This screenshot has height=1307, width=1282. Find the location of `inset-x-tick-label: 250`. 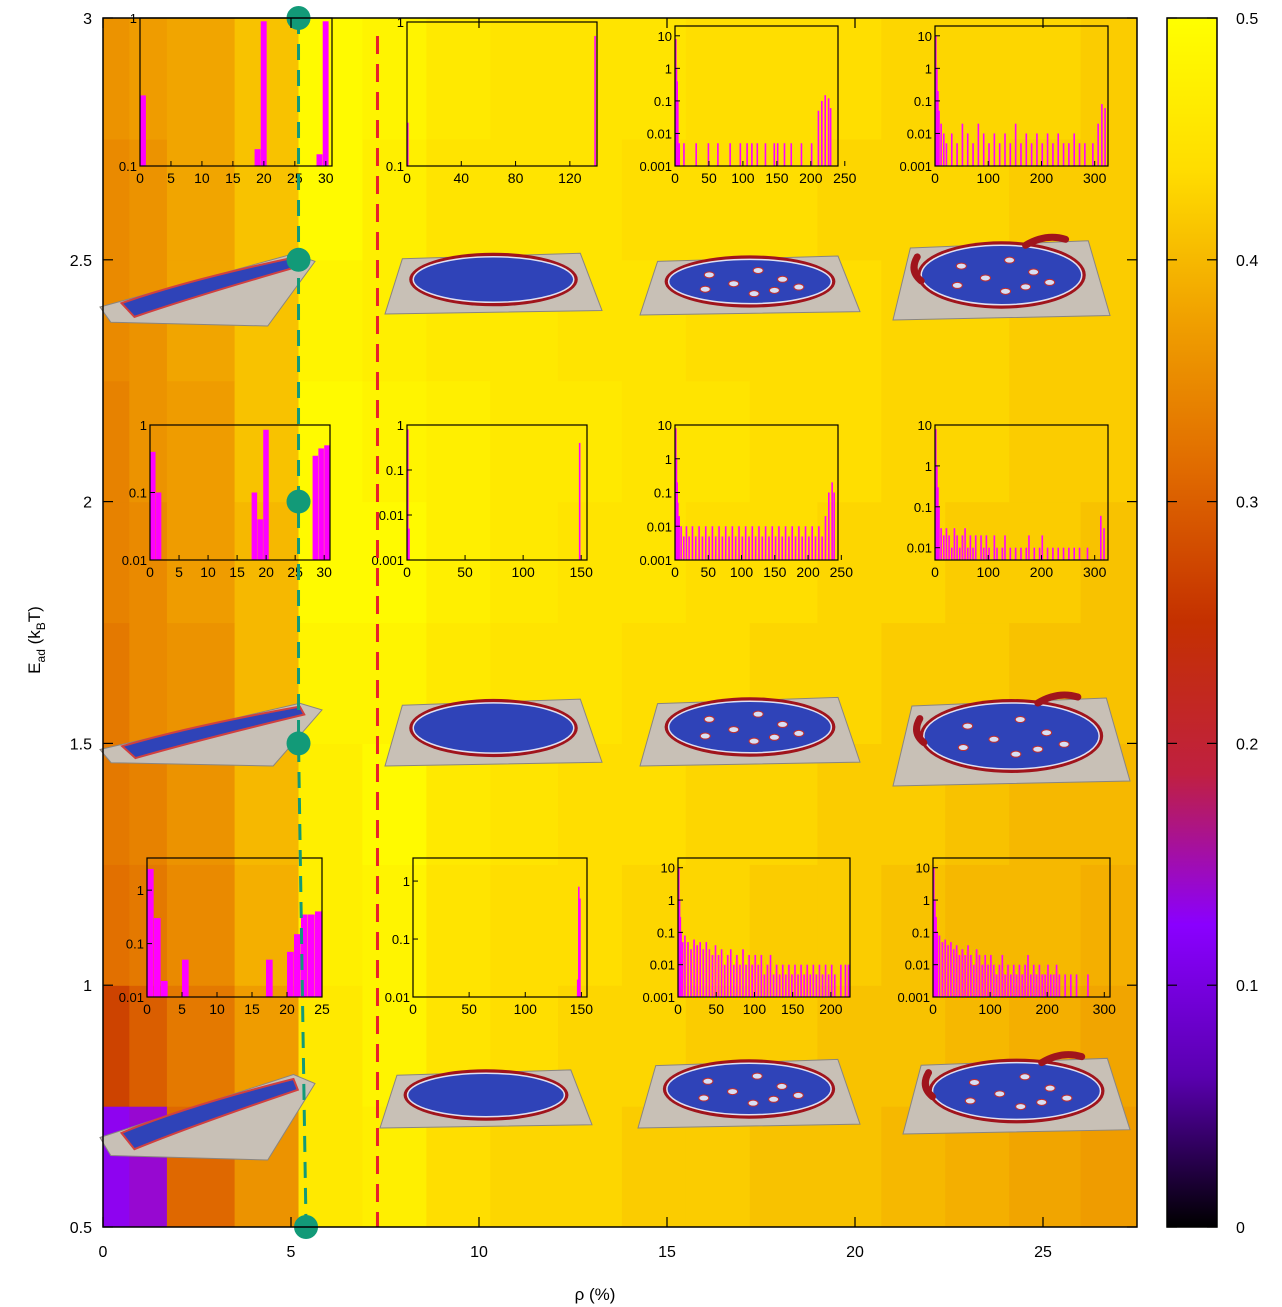

inset-x-tick-label: 250 is located at coordinates (842, 572).